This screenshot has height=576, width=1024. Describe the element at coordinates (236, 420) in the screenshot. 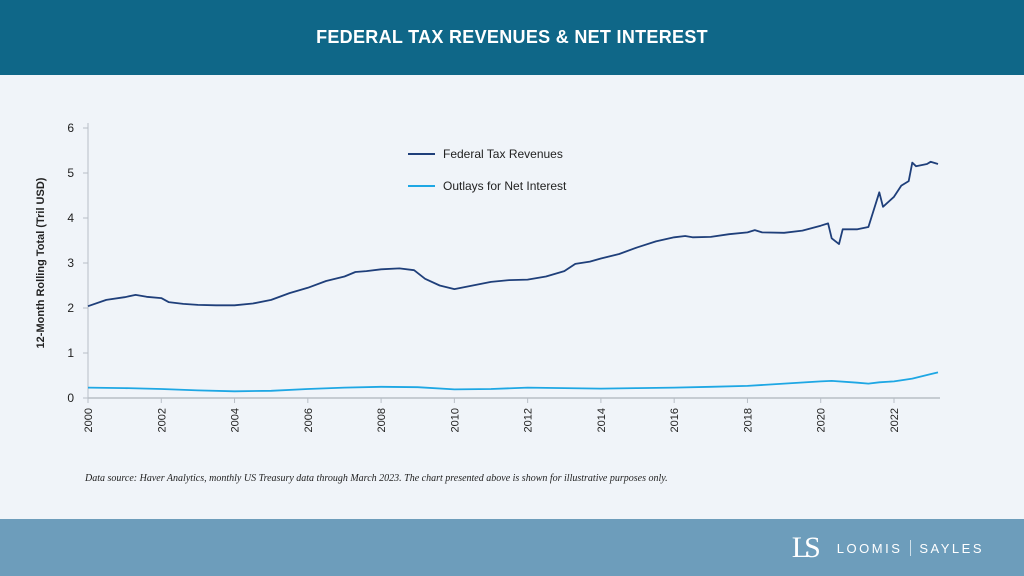

I see `x-tick-label: 2004` at that location.